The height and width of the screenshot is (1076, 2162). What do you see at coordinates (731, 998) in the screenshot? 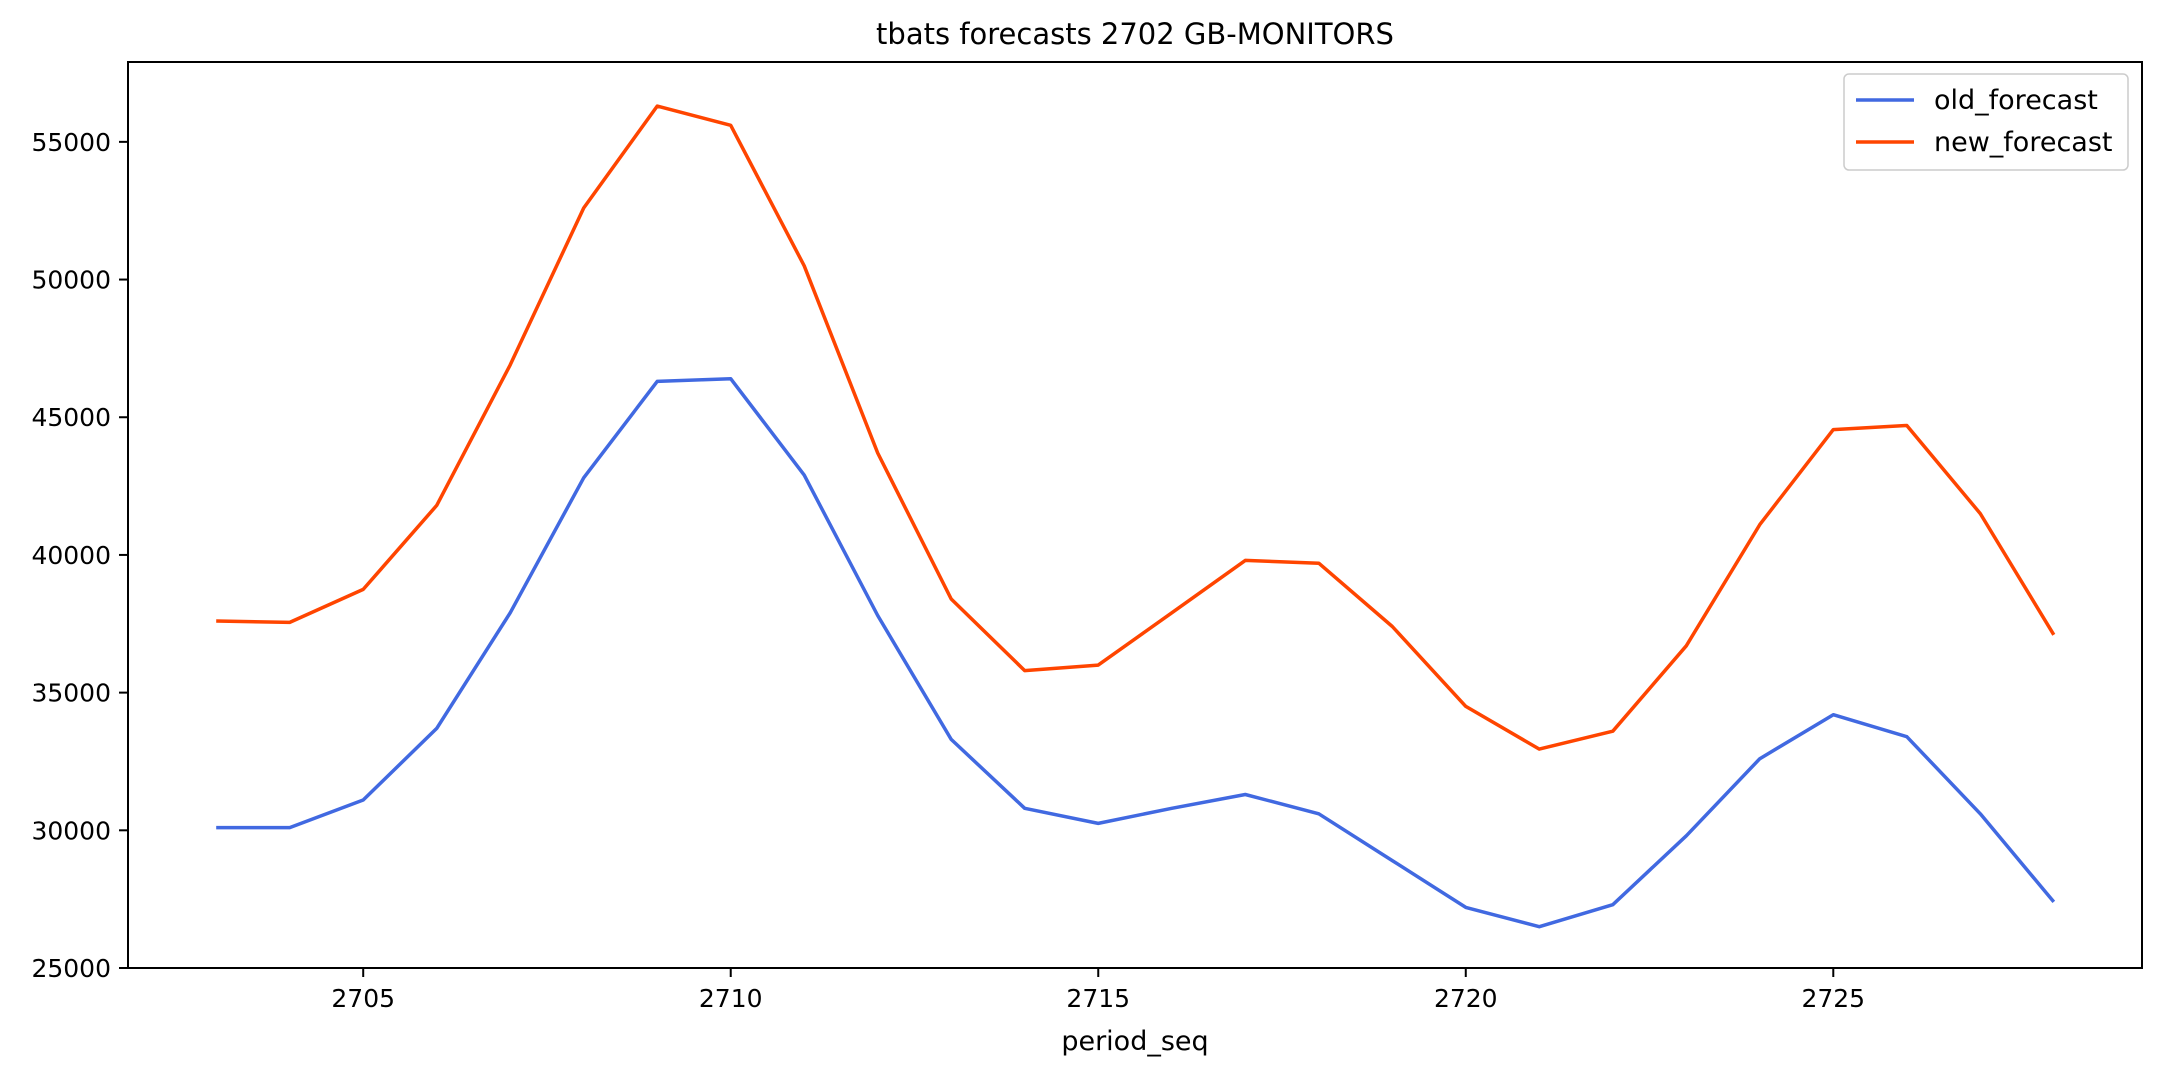
I see `x-tick-label: 2710` at bounding box center [731, 998].